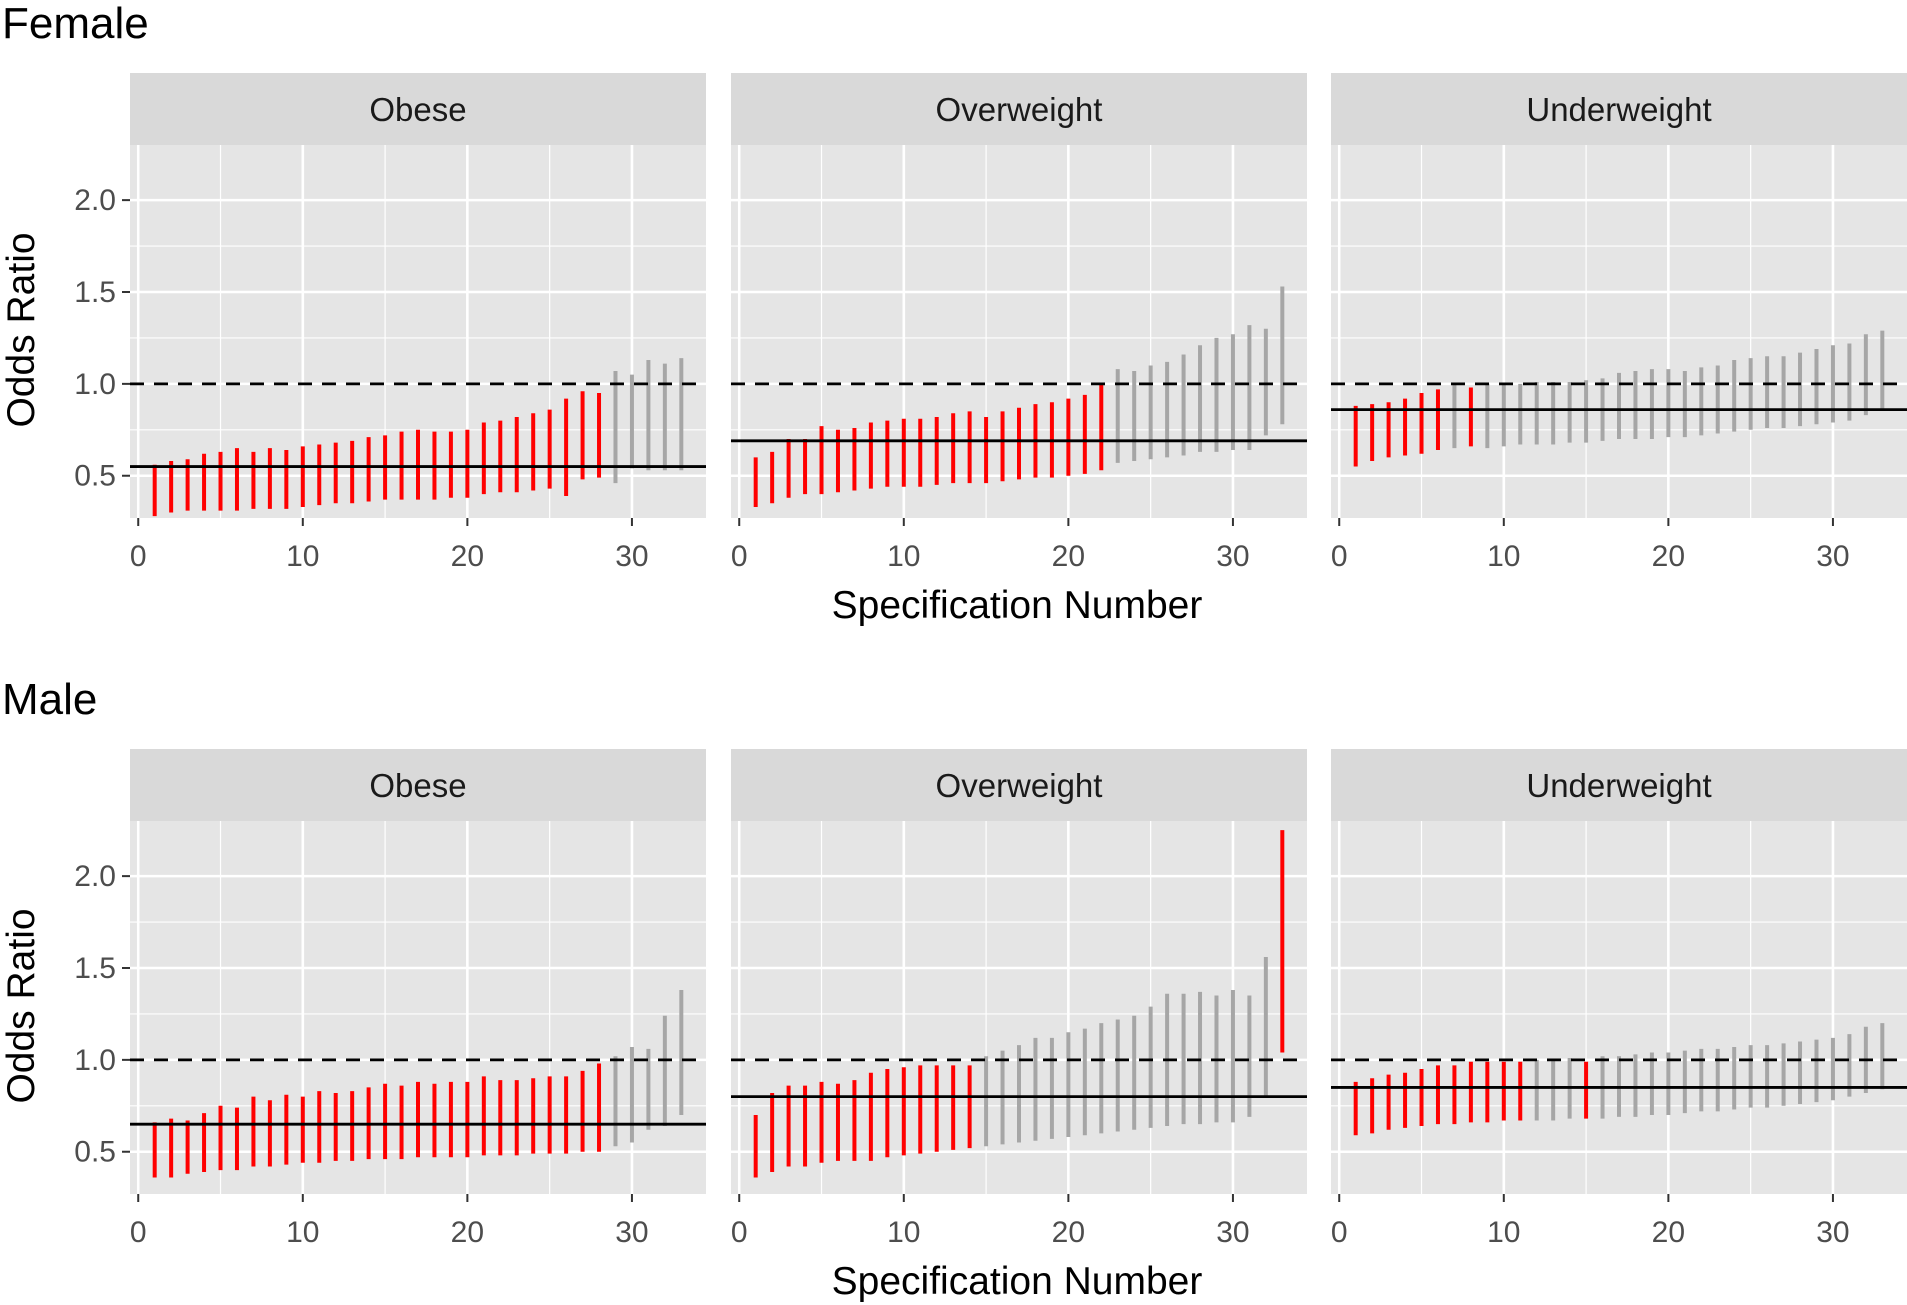 The width and height of the screenshot is (1907, 1305). Describe the element at coordinates (95, 1060) in the screenshot. I see `male-y-tick-label: 1.0` at that location.